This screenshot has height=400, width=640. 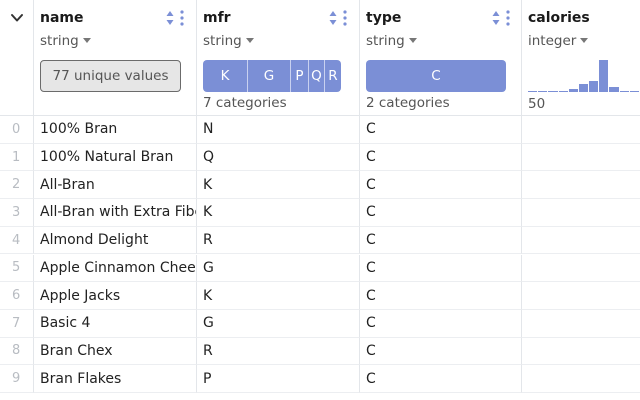 What do you see at coordinates (333, 76) in the screenshot?
I see `category-segment: R` at bounding box center [333, 76].